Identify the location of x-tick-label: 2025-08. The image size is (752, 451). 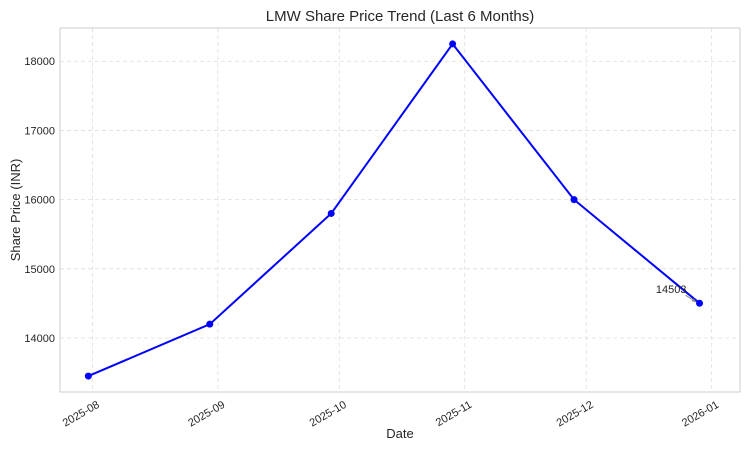
(81, 414).